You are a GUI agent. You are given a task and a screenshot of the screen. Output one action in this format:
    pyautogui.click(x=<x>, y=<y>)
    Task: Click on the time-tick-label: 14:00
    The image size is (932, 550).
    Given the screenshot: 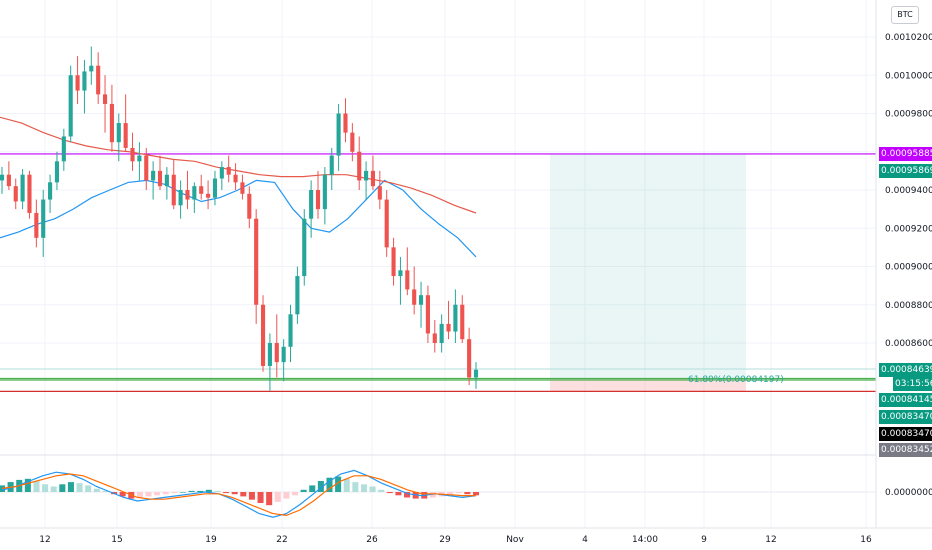 What is the action you would take?
    pyautogui.click(x=645, y=540)
    